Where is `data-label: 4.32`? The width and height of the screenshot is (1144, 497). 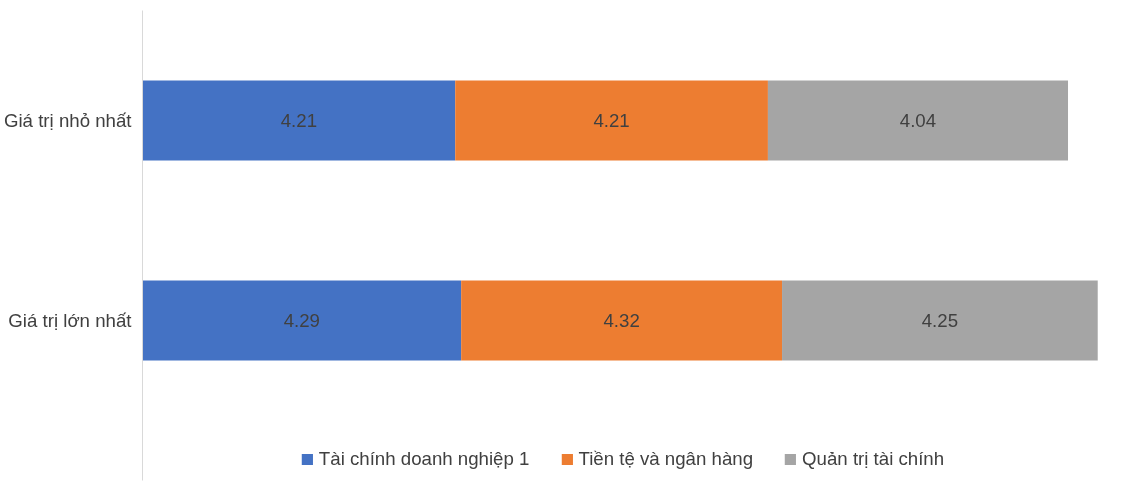
data-label: 4.32 is located at coordinates (621, 320).